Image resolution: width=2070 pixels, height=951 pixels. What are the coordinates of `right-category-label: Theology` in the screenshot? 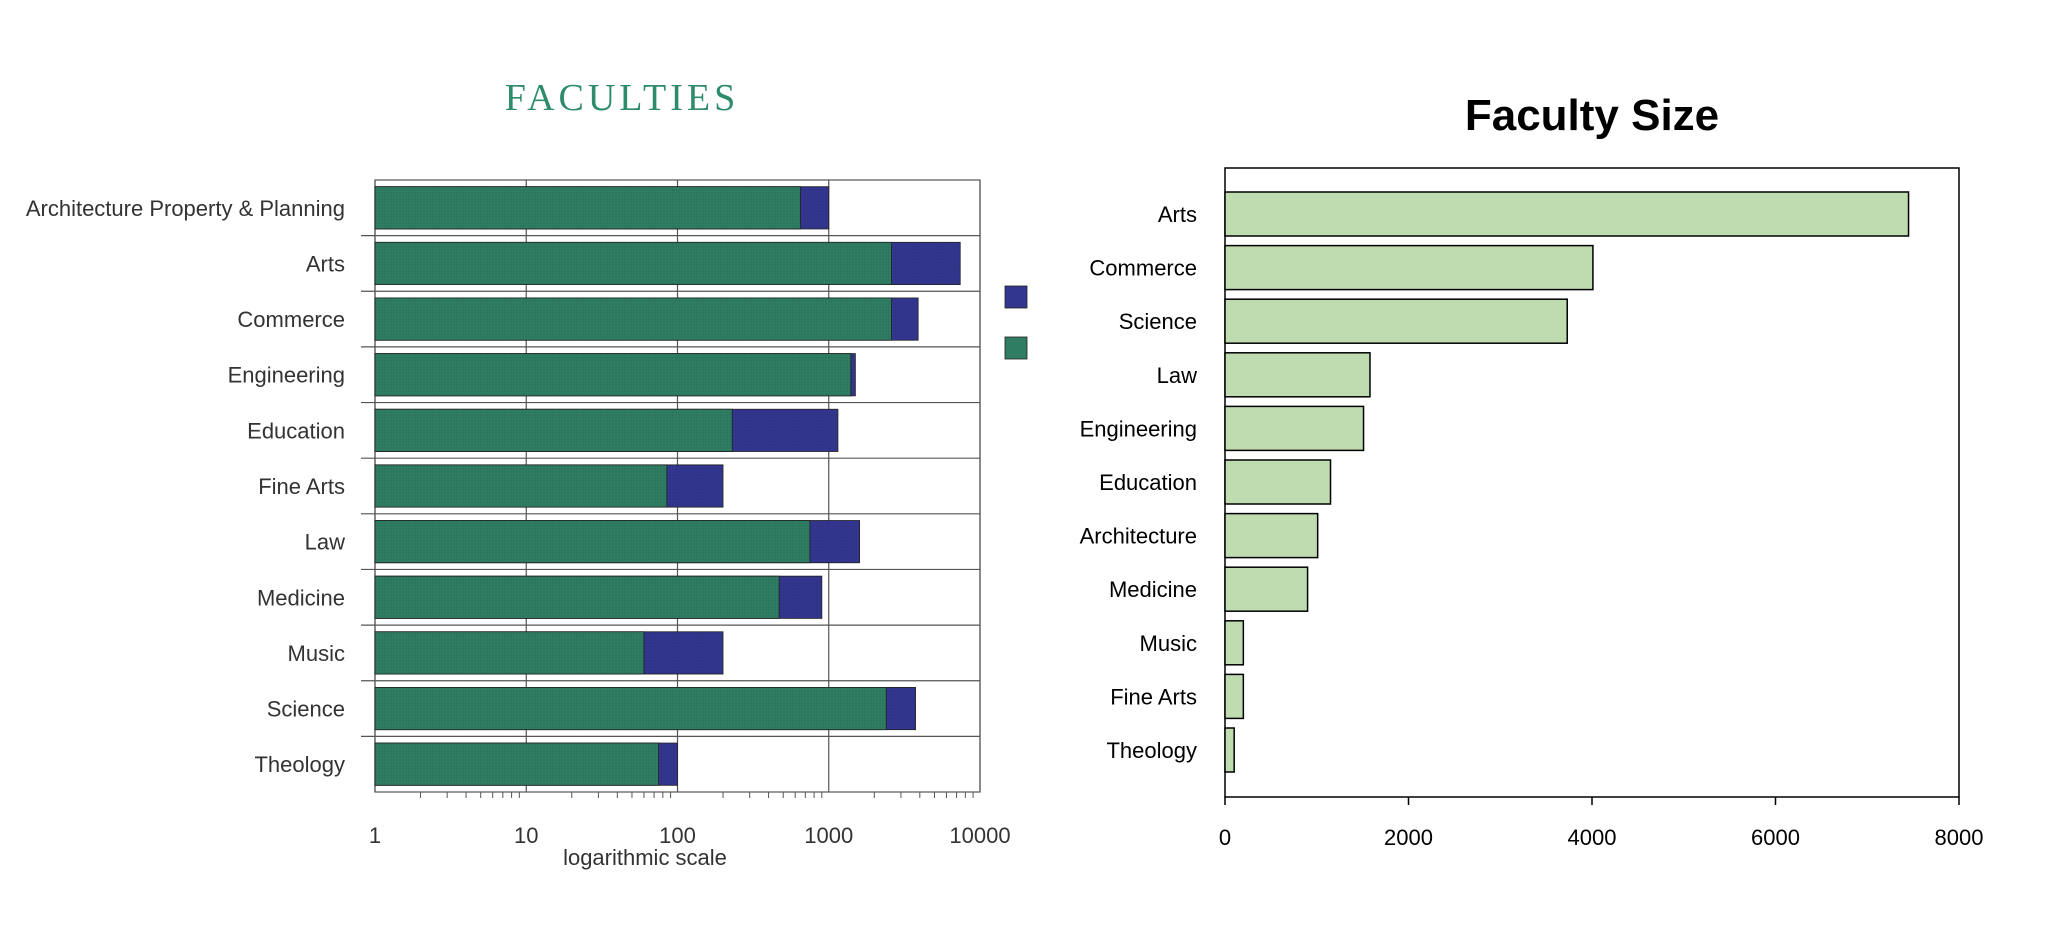 It's located at (1151, 750).